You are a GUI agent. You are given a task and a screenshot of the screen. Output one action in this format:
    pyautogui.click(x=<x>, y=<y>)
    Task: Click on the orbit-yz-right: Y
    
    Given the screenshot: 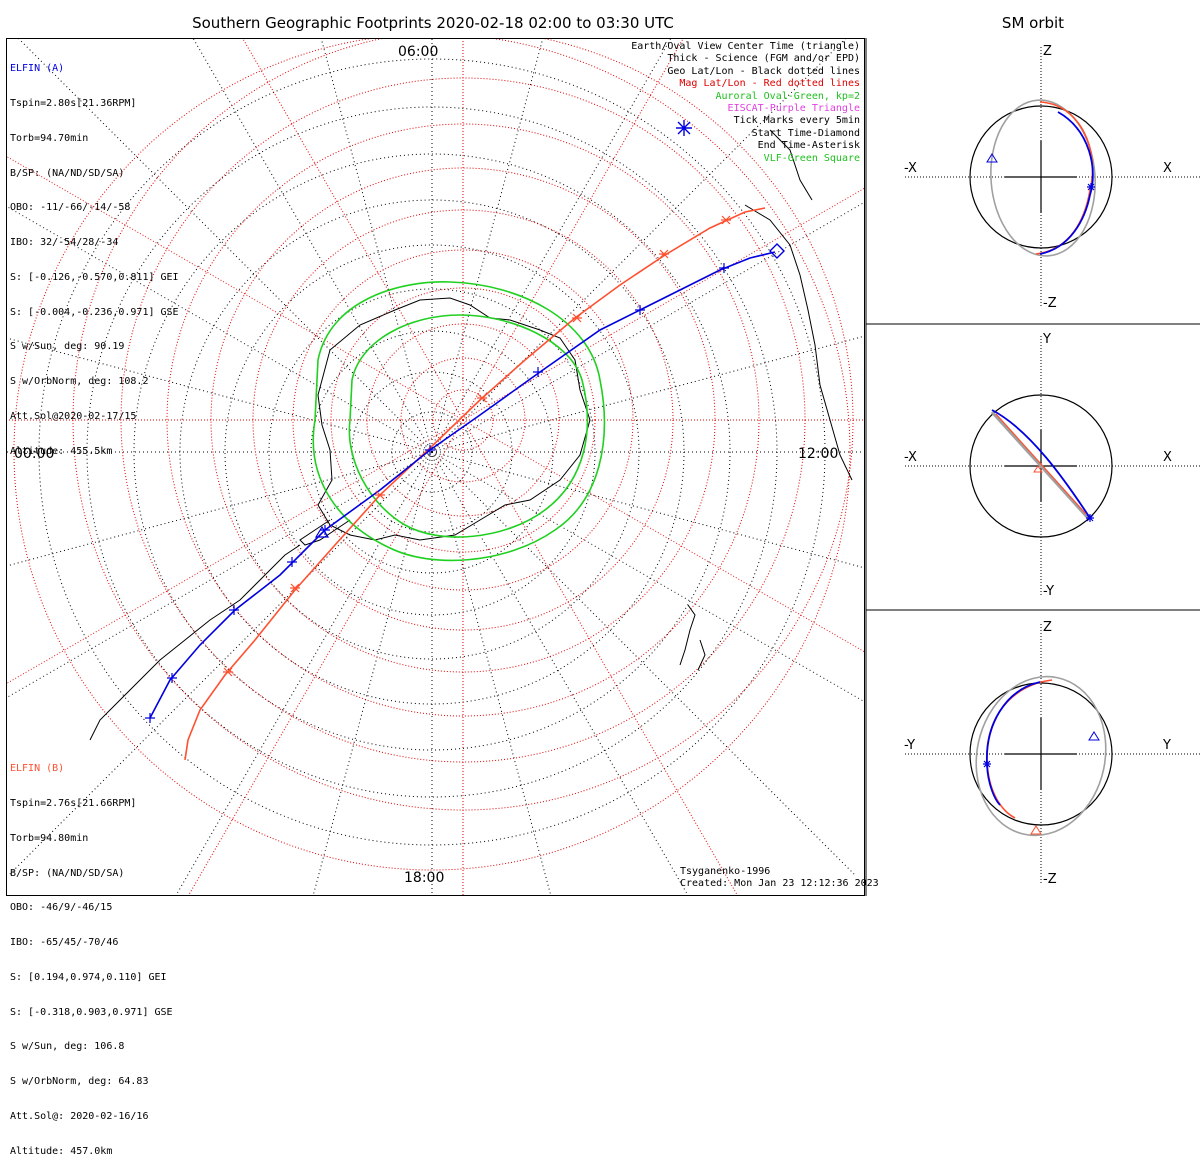 What is the action you would take?
    pyautogui.click(x=1167, y=745)
    